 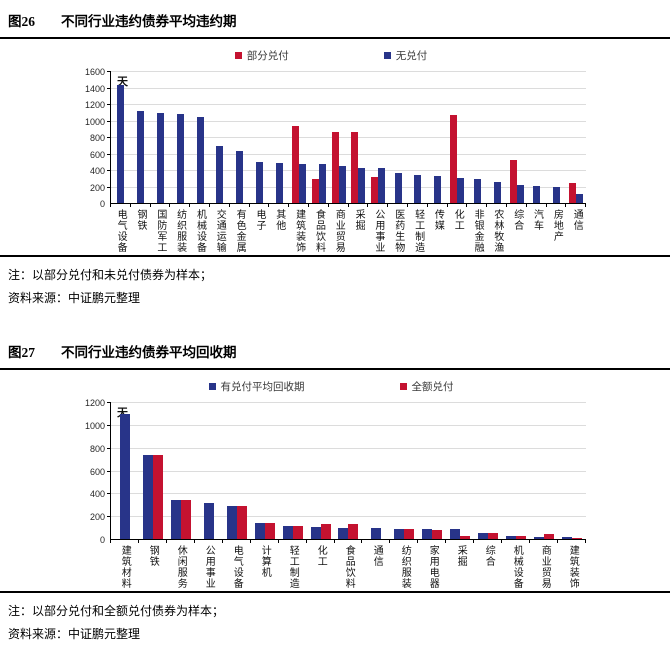 What do you see at coordinates (180, 231) in the screenshot?
I see `x-category-label: 纺织服装` at bounding box center [180, 231].